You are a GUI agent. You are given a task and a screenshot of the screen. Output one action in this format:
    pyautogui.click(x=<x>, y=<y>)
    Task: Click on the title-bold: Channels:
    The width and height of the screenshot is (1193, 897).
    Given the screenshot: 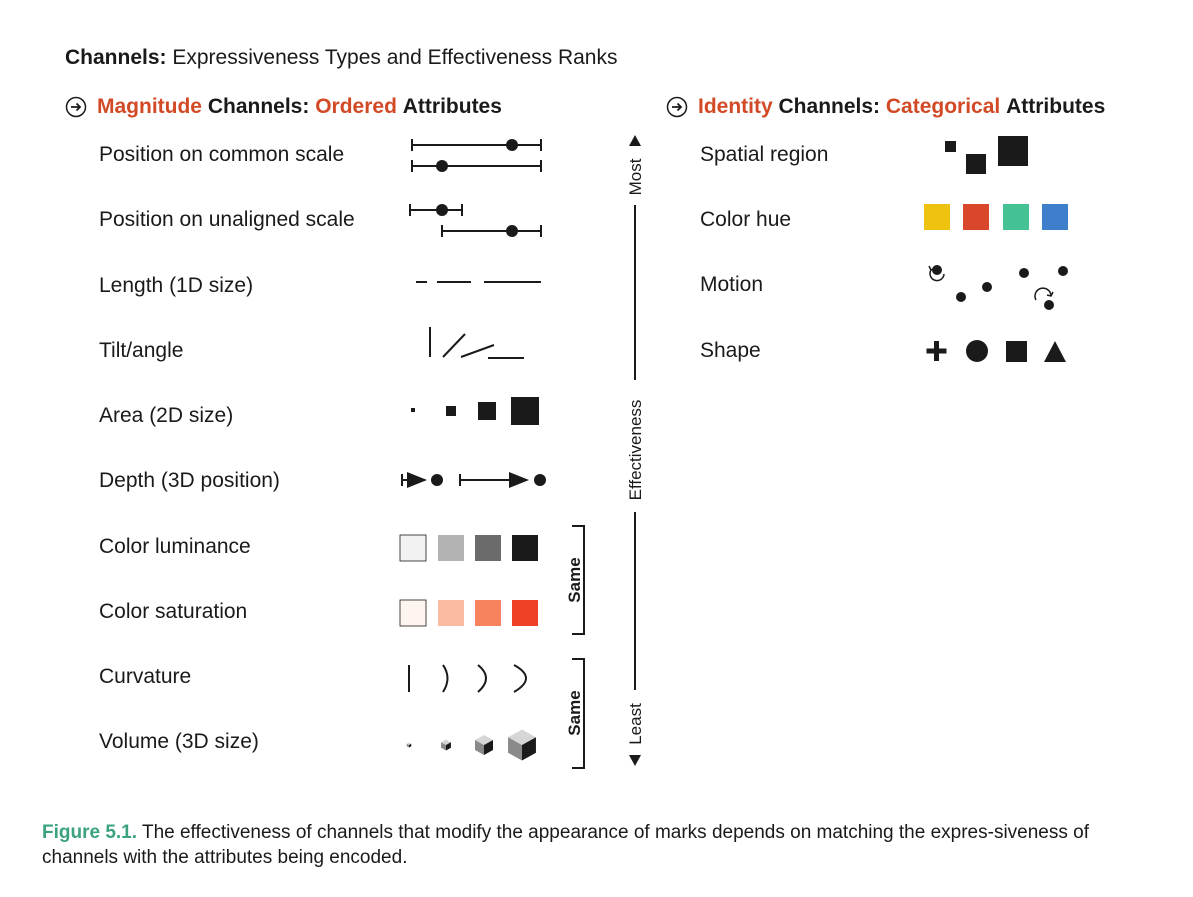 What is the action you would take?
    pyautogui.click(x=116, y=57)
    